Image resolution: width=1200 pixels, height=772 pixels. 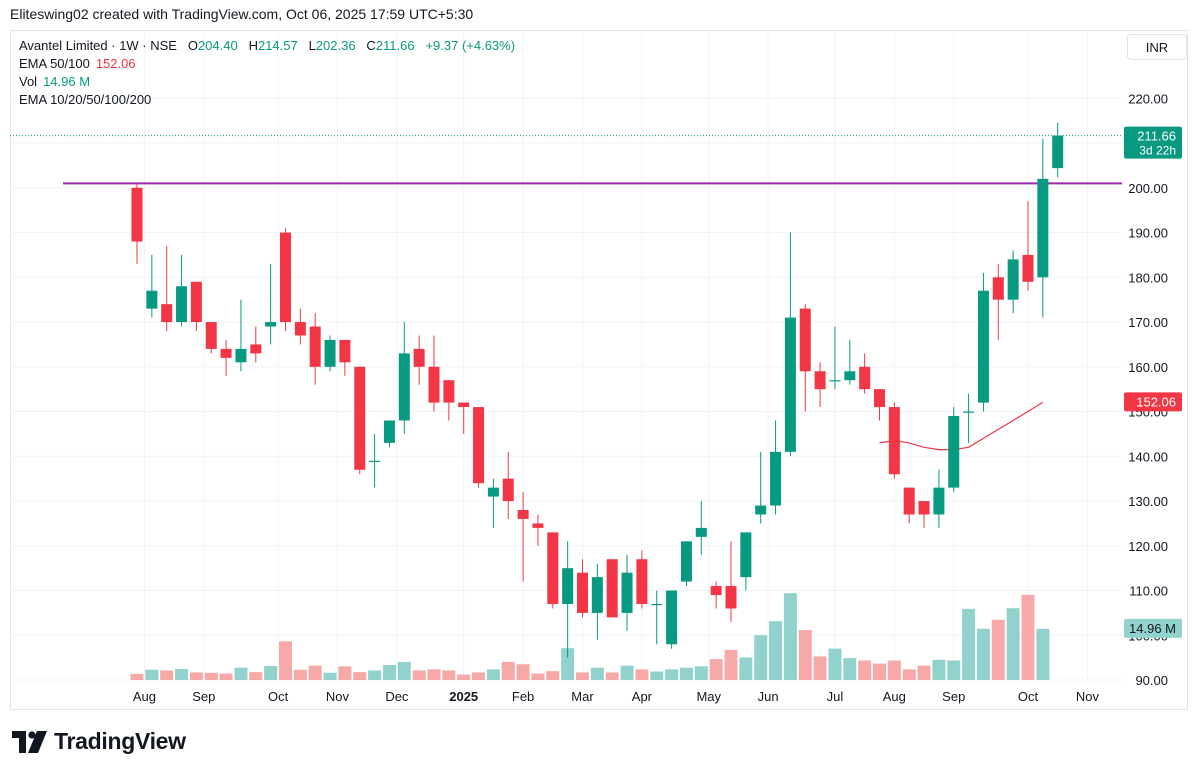 I want to click on time-tick-label: Feb, so click(x=523, y=696).